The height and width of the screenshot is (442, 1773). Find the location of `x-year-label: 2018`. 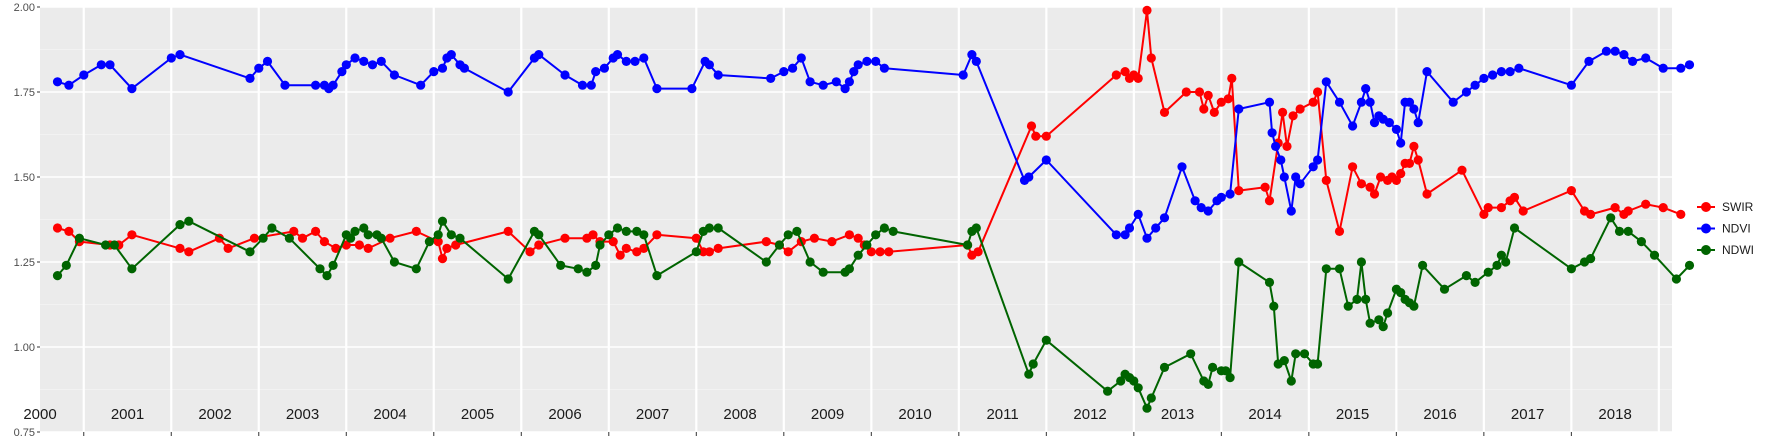

x-year-label: 2018 is located at coordinates (1614, 414).